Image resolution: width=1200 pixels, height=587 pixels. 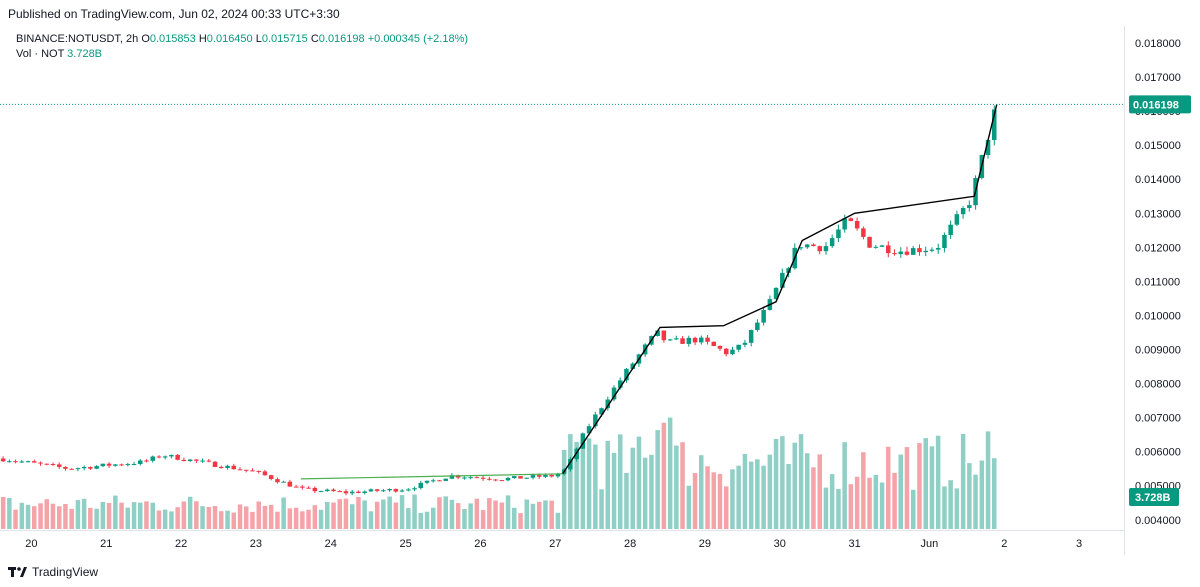 What do you see at coordinates (77, 39) in the screenshot?
I see `symbol-label: BINANCE:NOTUSDT, 2h` at bounding box center [77, 39].